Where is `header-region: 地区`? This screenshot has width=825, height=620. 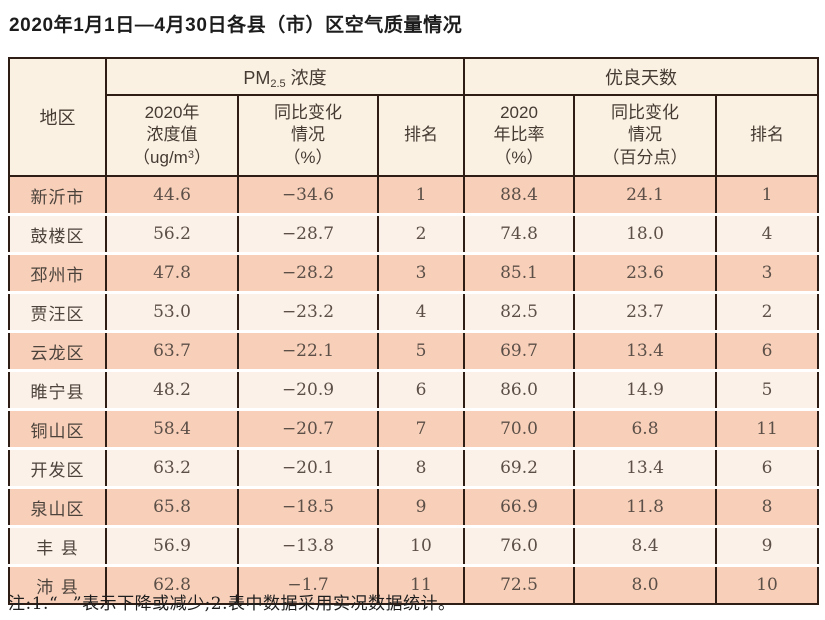
header-region: 地区 is located at coordinates (58, 117).